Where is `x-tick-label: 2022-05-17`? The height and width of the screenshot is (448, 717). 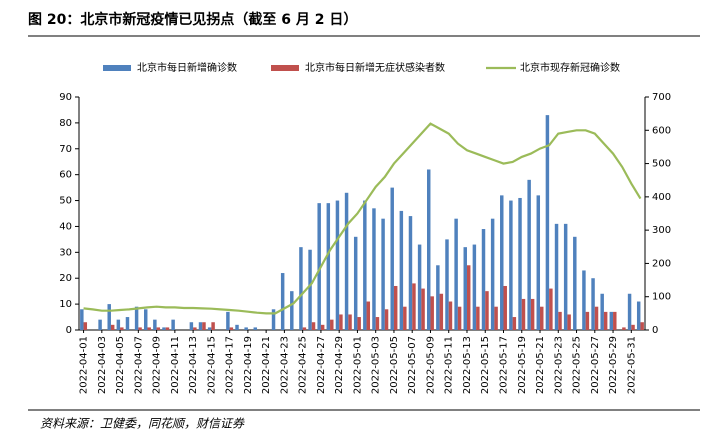 x-tick-label: 2022-05-17 is located at coordinates (504, 365).